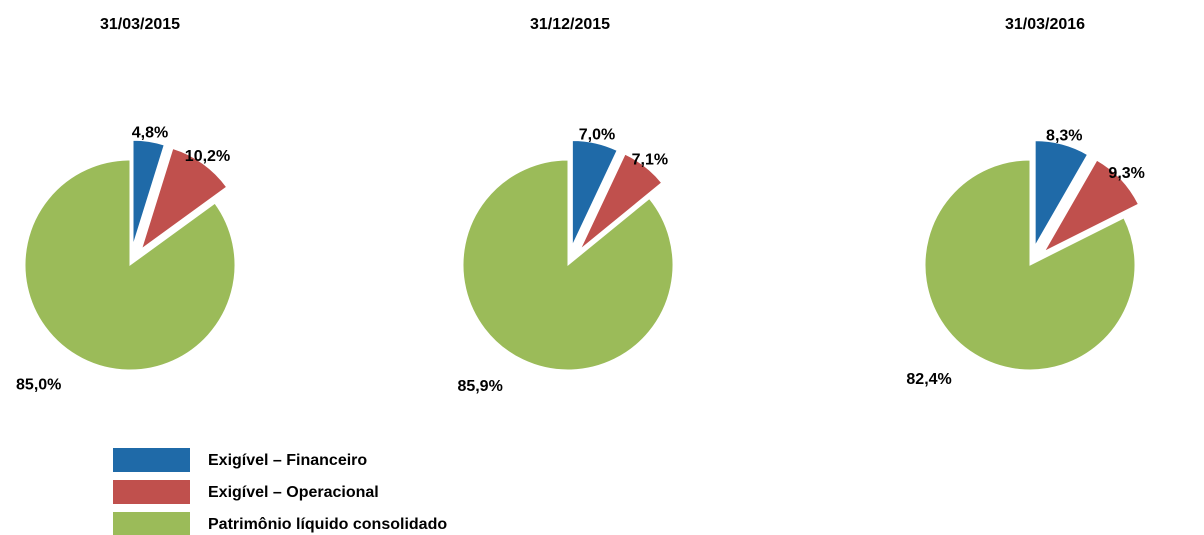 The width and height of the screenshot is (1204, 535). I want to click on value-label: 82,4%, so click(928, 379).